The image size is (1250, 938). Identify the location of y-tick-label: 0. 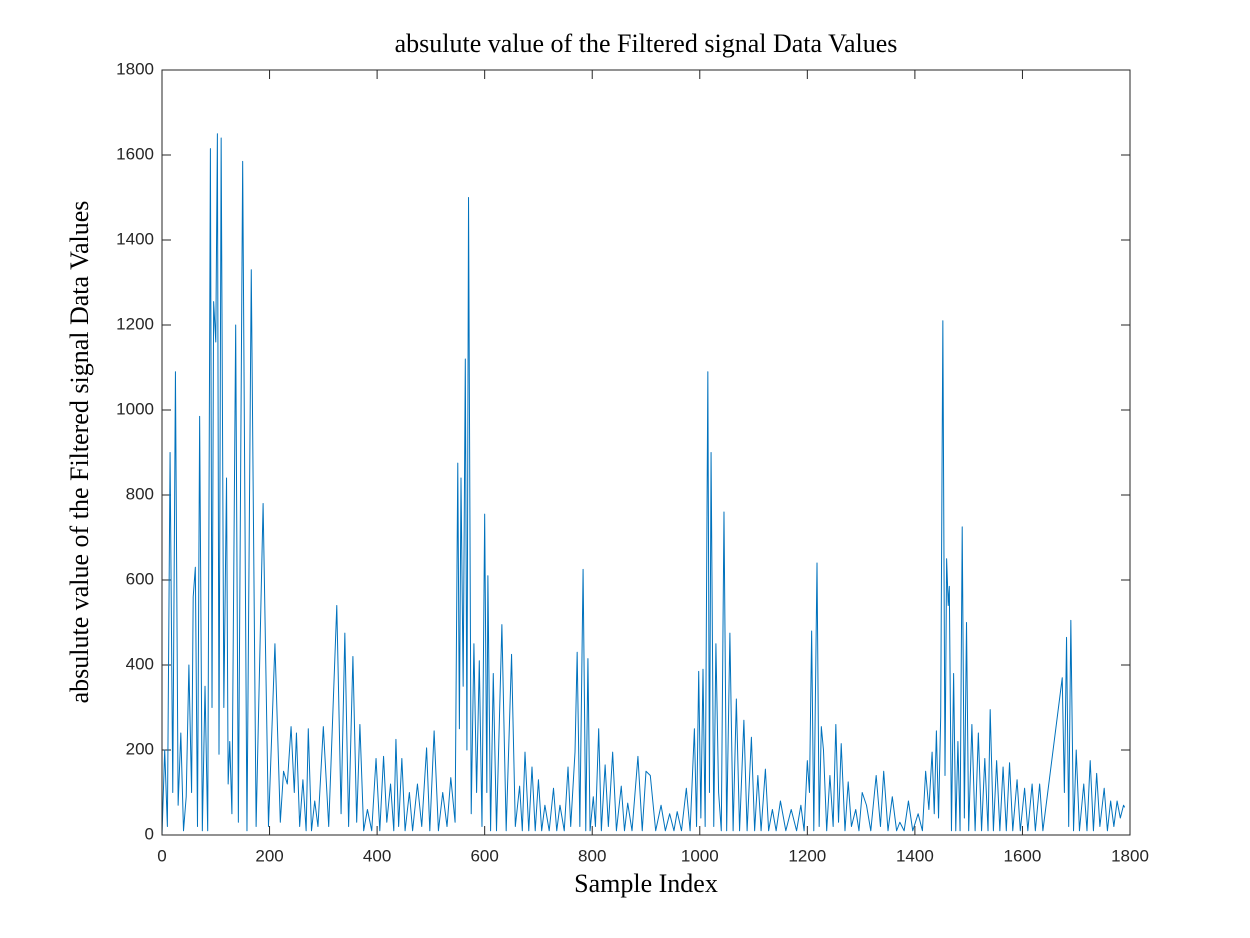
(149, 833).